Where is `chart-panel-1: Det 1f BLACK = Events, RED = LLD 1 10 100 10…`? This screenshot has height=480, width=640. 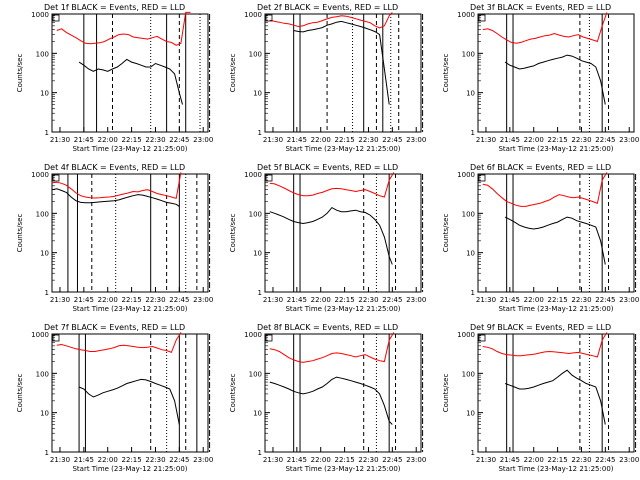
chart-panel-1: Det 1f BLACK = Events, RED = LLD 1 10 100 10… is located at coordinates (114, 78).